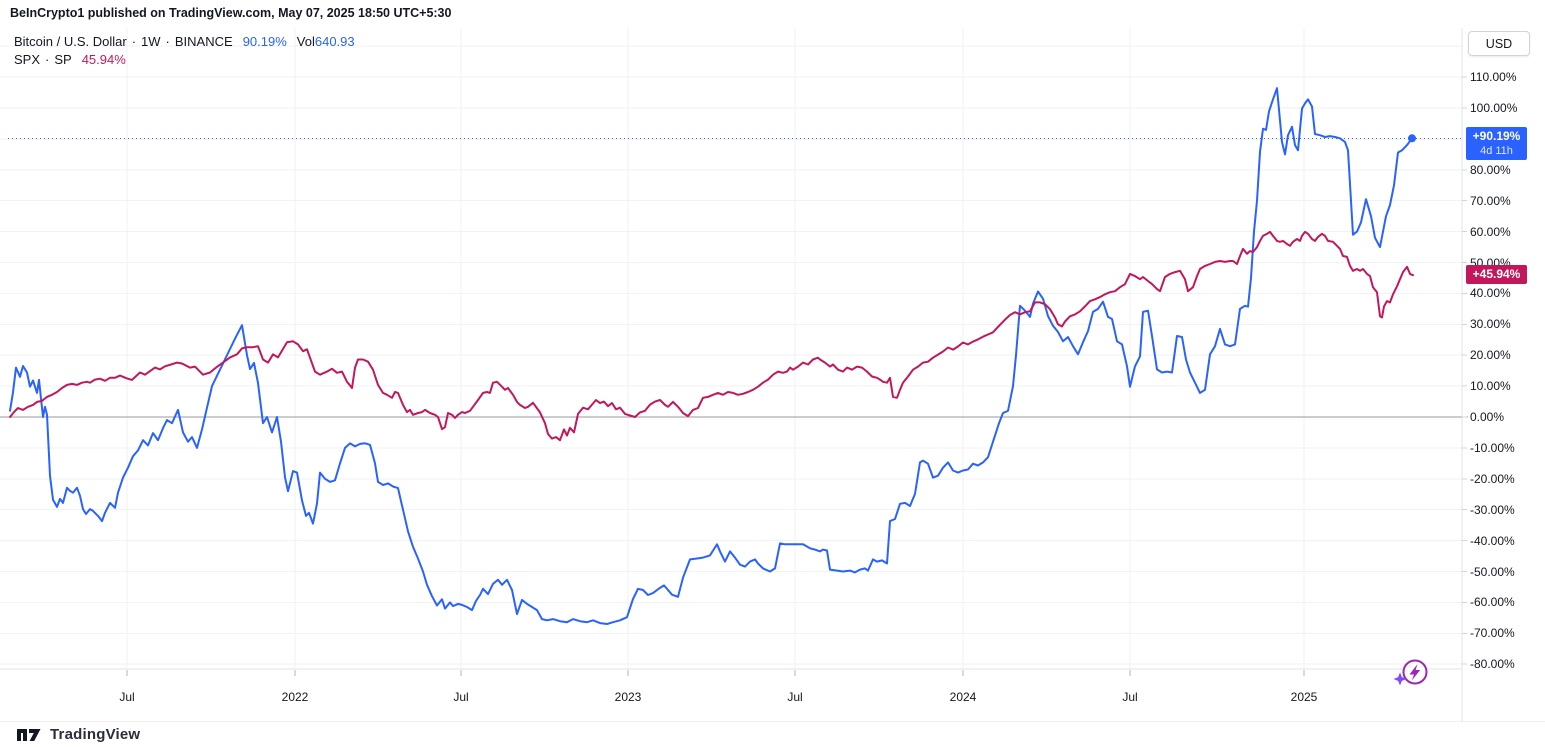  What do you see at coordinates (1490, 386) in the screenshot?
I see `price-axis-label: 10.00%` at bounding box center [1490, 386].